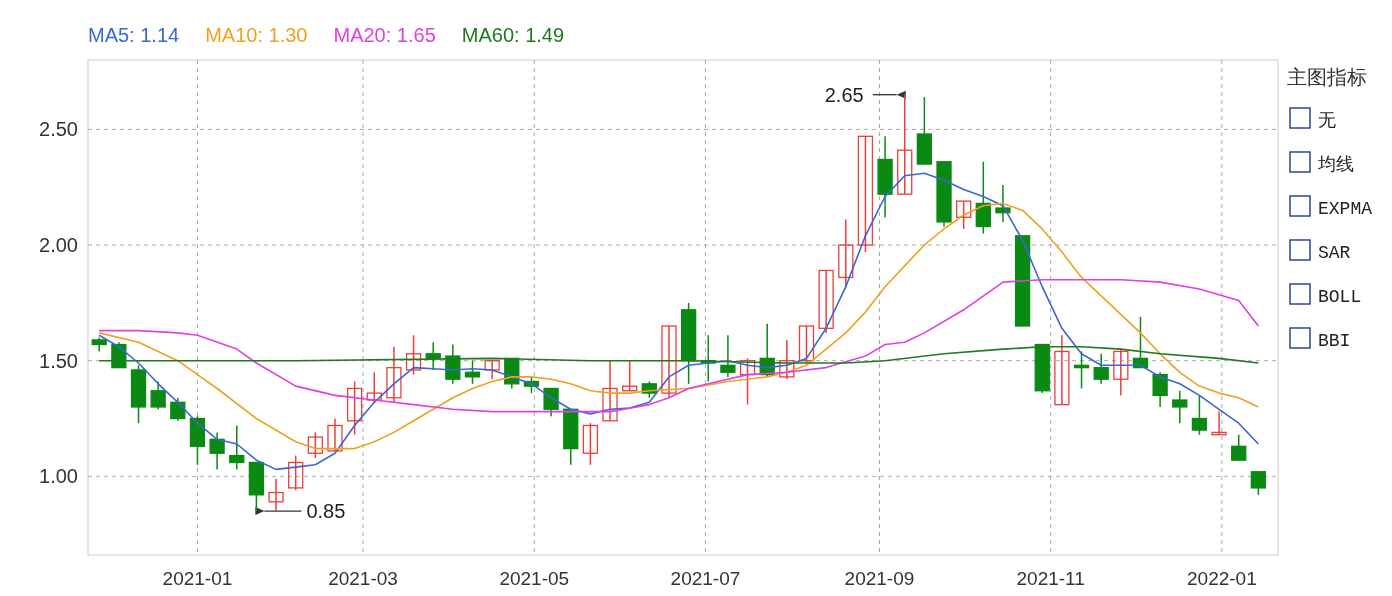  I want to click on annotation: 0.85, so click(326, 511).